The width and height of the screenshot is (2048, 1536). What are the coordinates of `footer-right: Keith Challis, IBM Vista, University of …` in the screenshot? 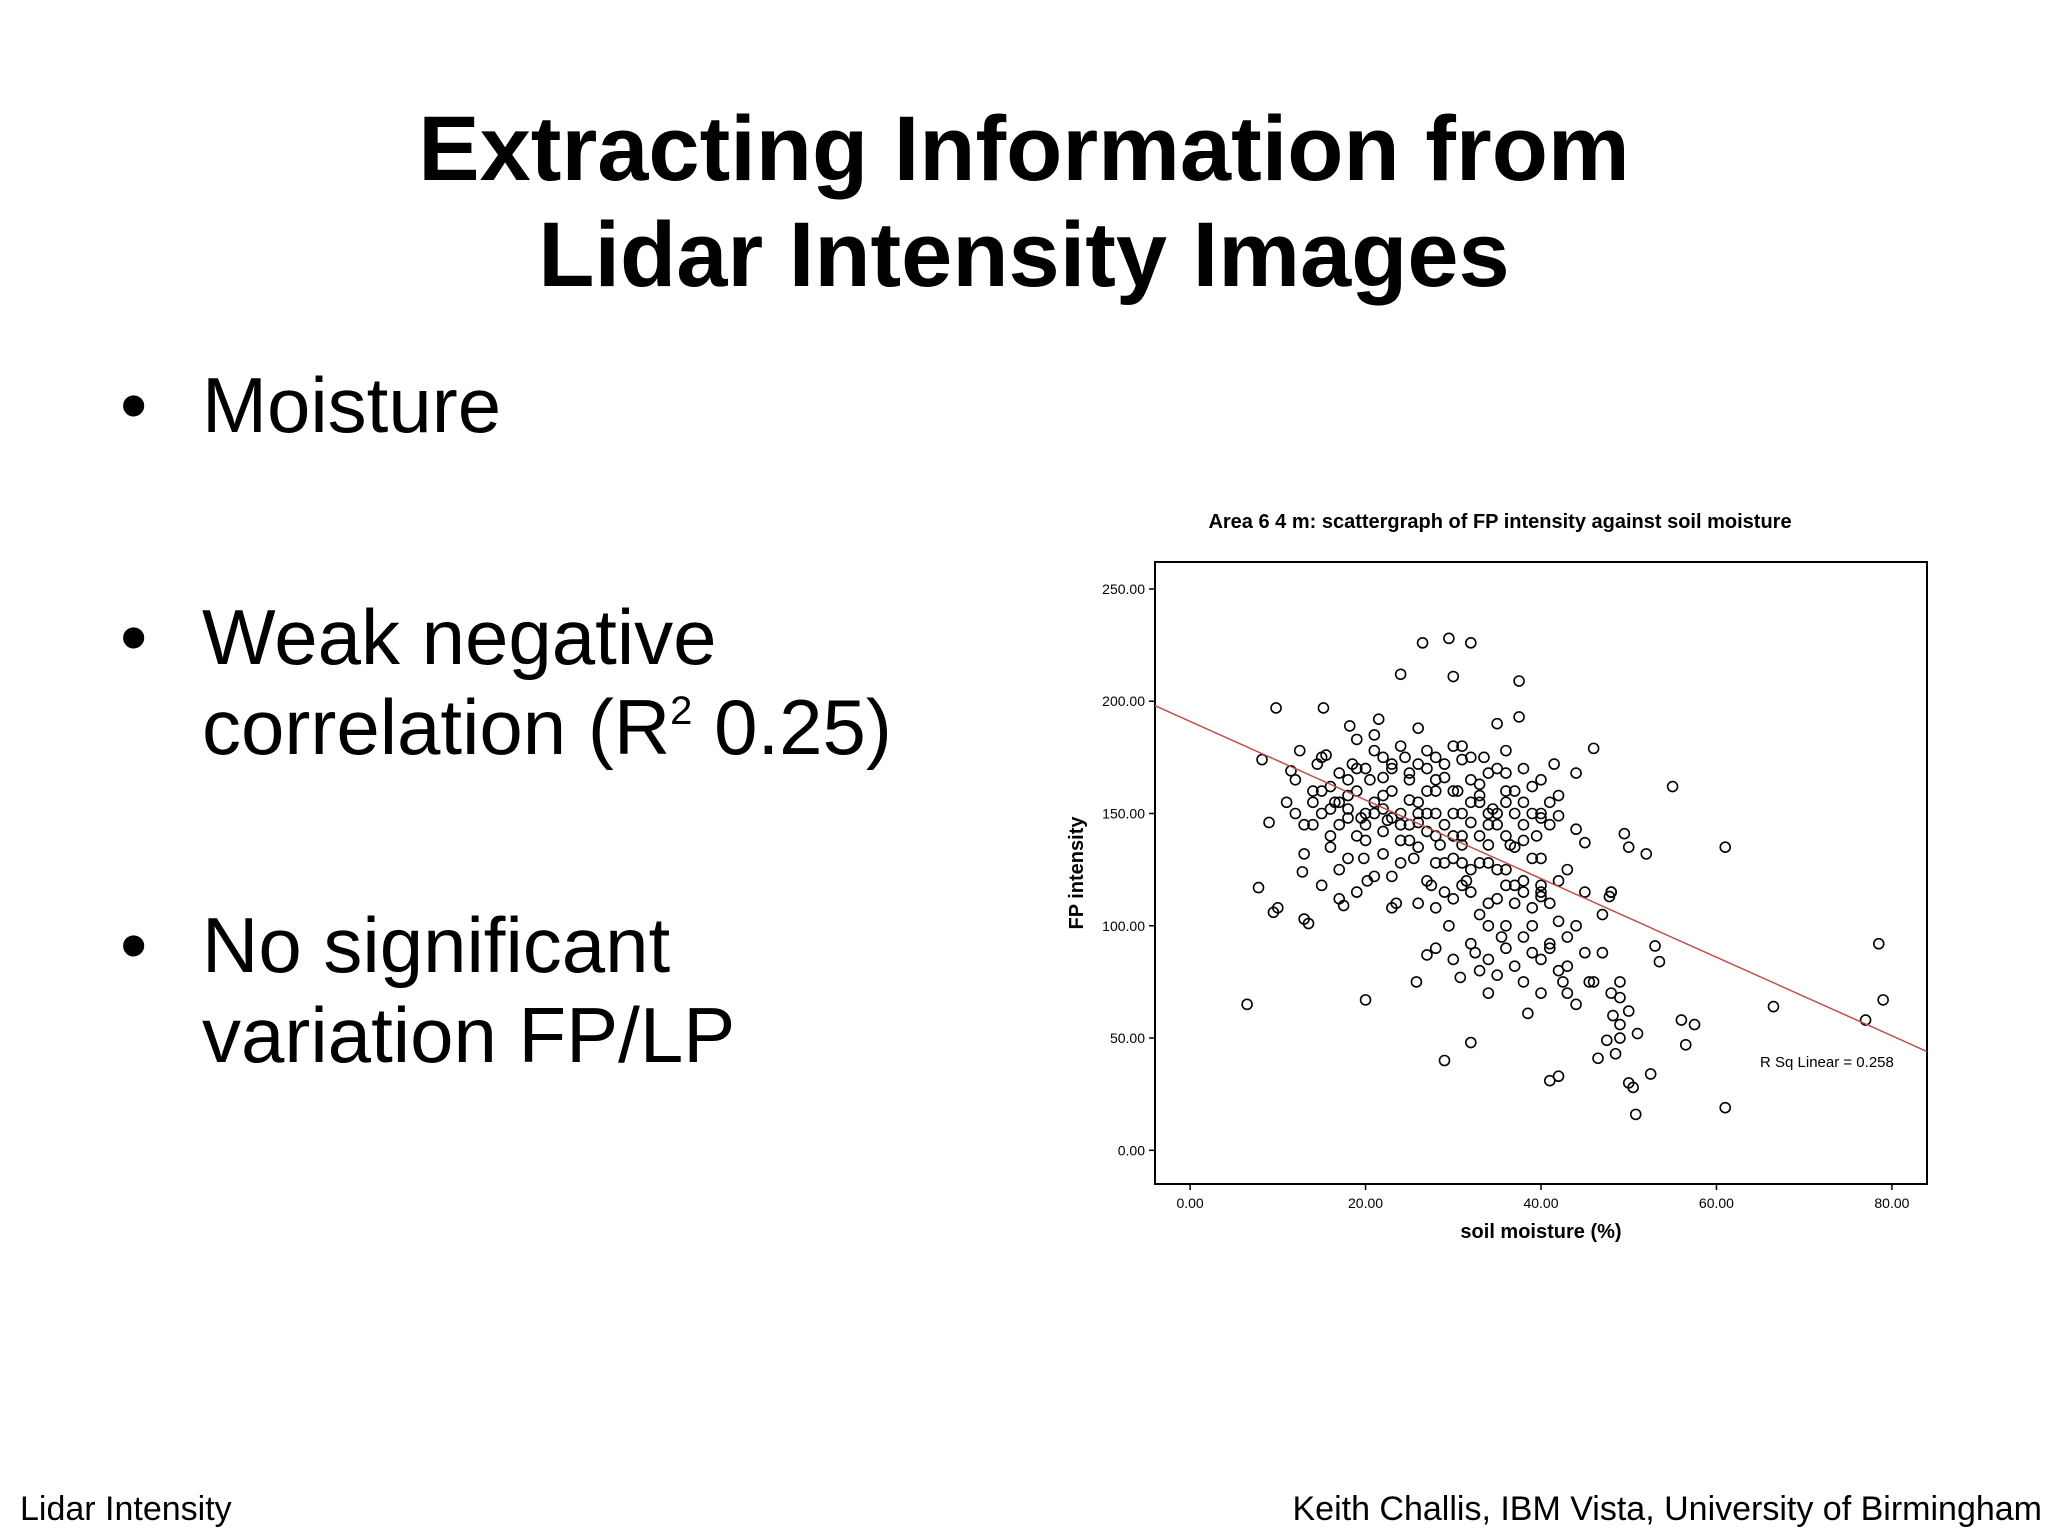 It's located at (1667, 1509).